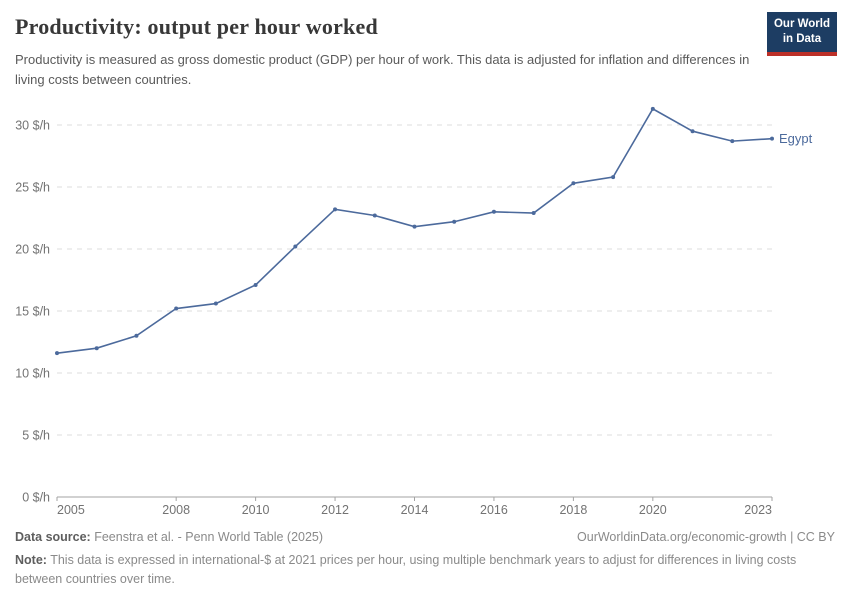 The height and width of the screenshot is (600, 850). What do you see at coordinates (494, 510) in the screenshot?
I see `x-axis-tick-label: 2016` at bounding box center [494, 510].